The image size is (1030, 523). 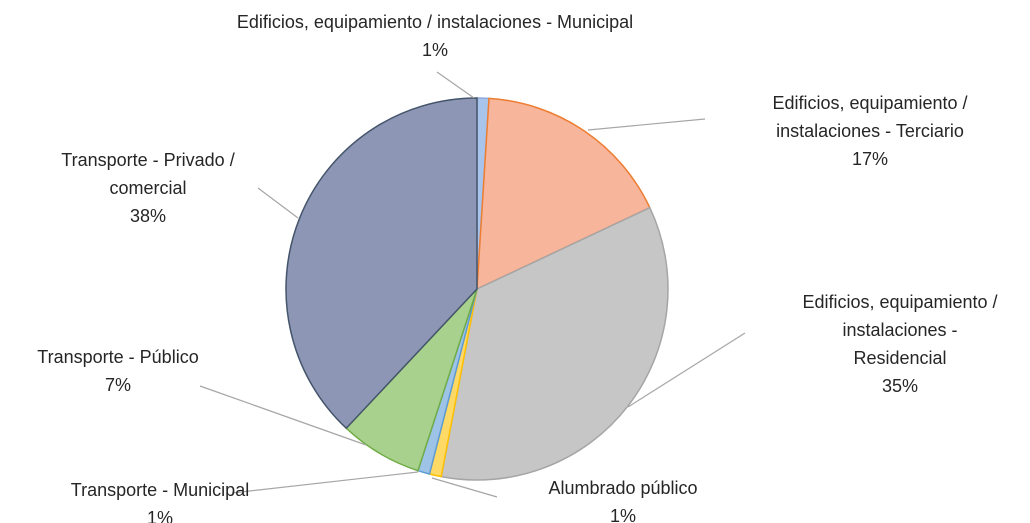 I want to click on data-label: Transporte - Privado / comercial 38%, so click(x=148, y=188).